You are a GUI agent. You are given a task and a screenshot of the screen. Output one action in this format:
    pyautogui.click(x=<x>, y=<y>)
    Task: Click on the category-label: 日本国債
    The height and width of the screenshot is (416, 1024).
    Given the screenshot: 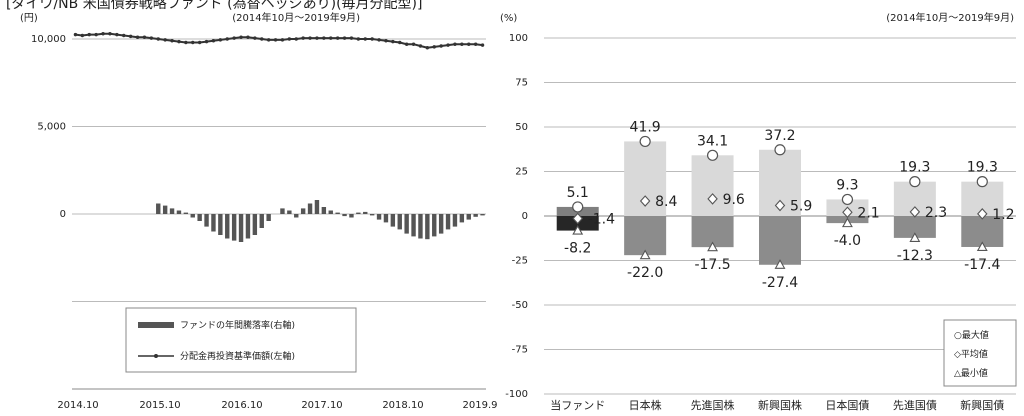 What is the action you would take?
    pyautogui.click(x=847, y=405)
    